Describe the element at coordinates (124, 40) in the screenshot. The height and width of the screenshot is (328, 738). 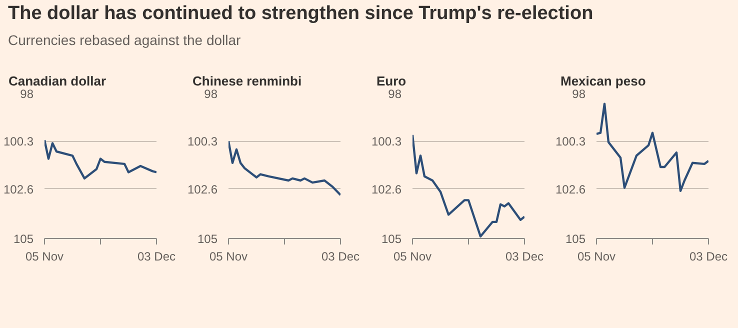
I see `text: Currencies rebased against the dollar` at that location.